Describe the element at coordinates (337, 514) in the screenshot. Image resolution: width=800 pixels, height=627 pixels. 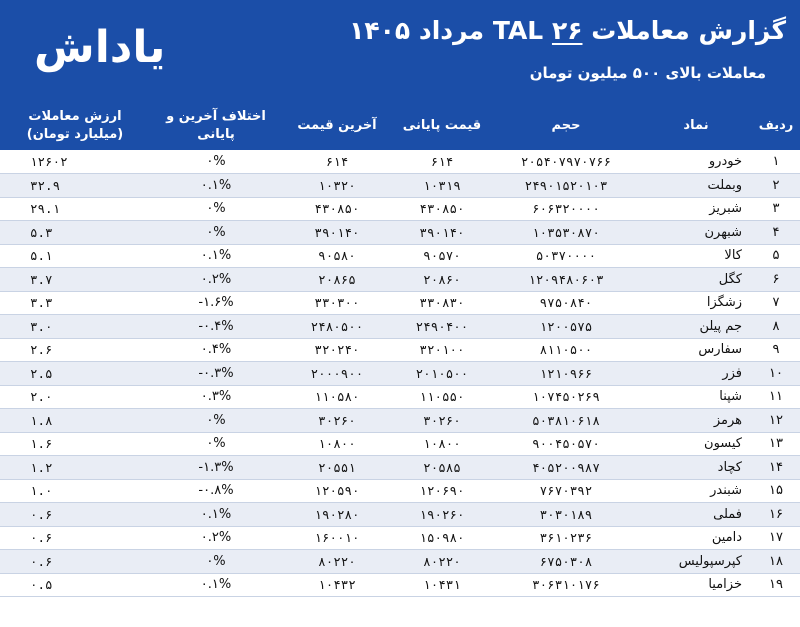
I see `cell-last-price: ۱۹۰۲۸۰` at that location.